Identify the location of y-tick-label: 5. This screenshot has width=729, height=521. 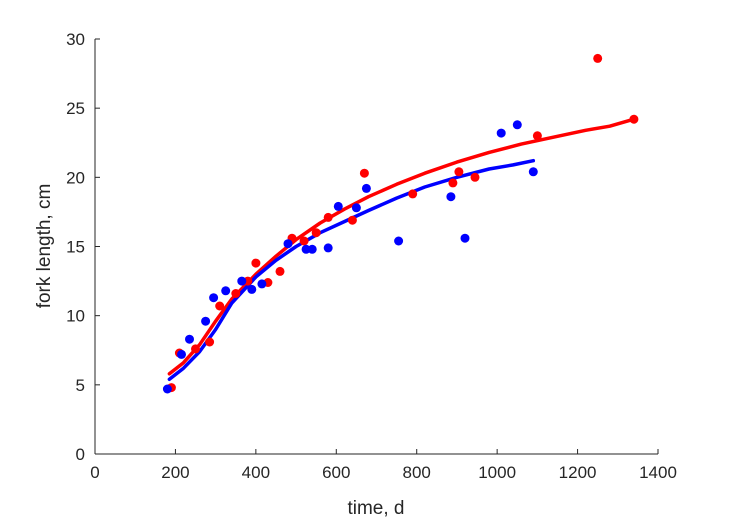
(80, 385).